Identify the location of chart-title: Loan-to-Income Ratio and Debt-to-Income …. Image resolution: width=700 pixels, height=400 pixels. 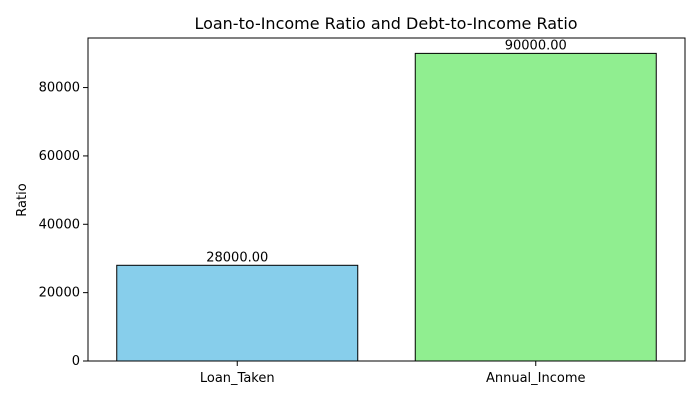
(385, 23).